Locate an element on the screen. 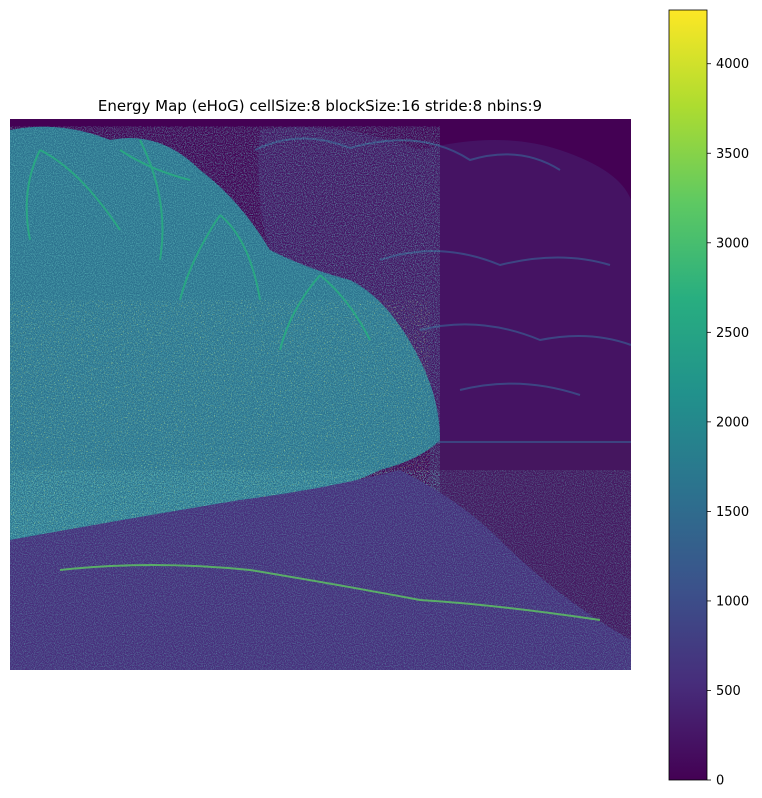 The width and height of the screenshot is (762, 798). colorbar: 0 500 1000 1500 2000 2500 3000 3500 4000 is located at coordinates (708, 399).